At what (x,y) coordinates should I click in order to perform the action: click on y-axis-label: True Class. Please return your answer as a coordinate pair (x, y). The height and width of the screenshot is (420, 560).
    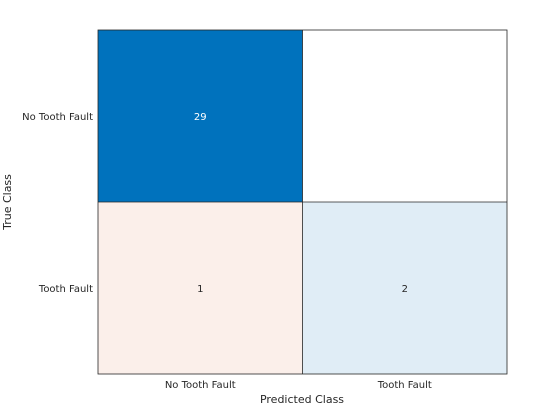
    Looking at the image, I should click on (7, 202).